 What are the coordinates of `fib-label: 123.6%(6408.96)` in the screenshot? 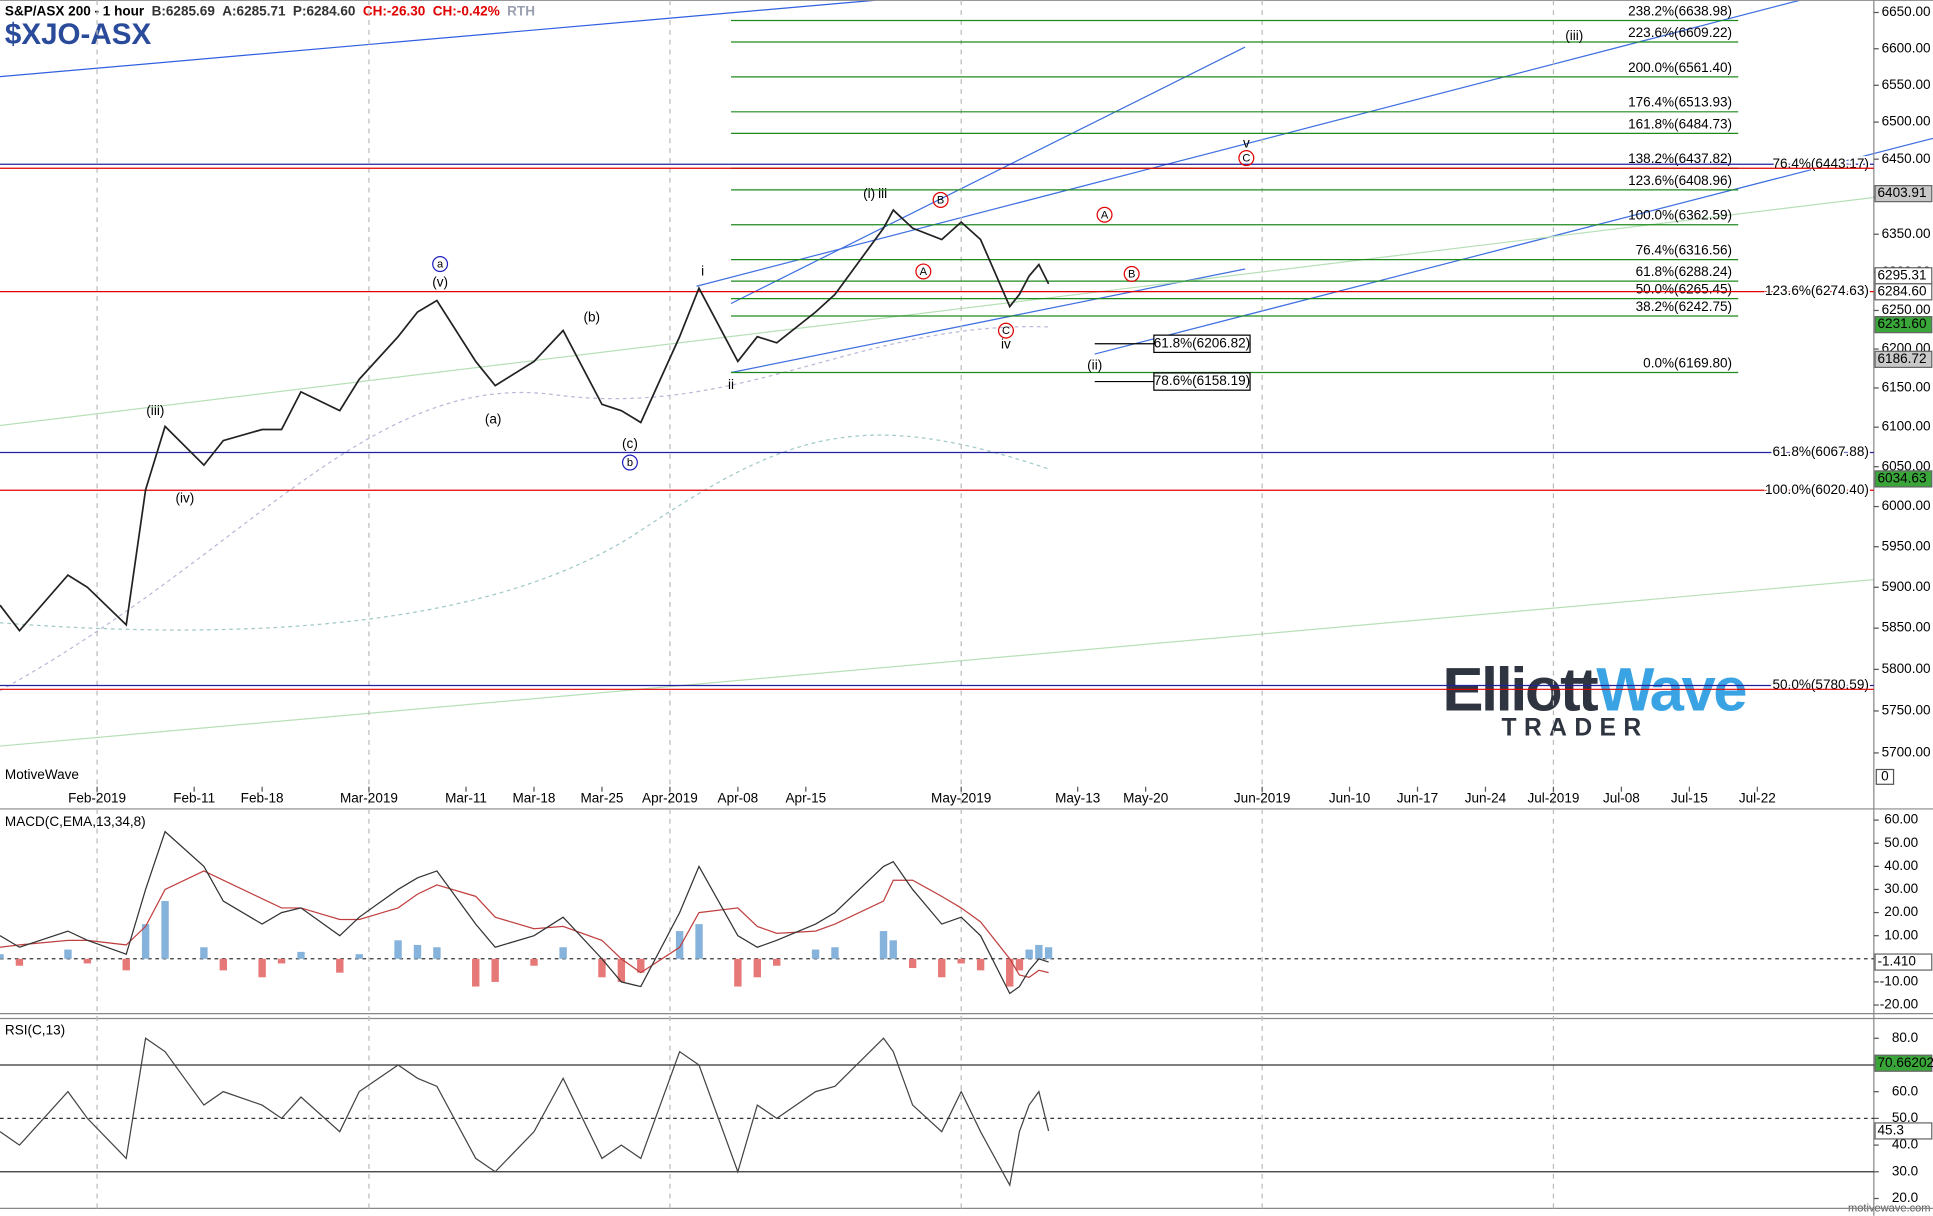 It's located at (1680, 180).